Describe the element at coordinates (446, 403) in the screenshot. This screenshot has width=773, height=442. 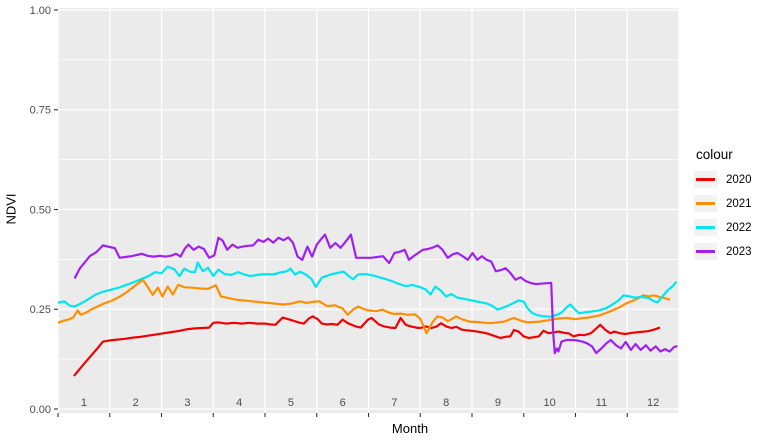
I see `x-tick-label: 8` at that location.